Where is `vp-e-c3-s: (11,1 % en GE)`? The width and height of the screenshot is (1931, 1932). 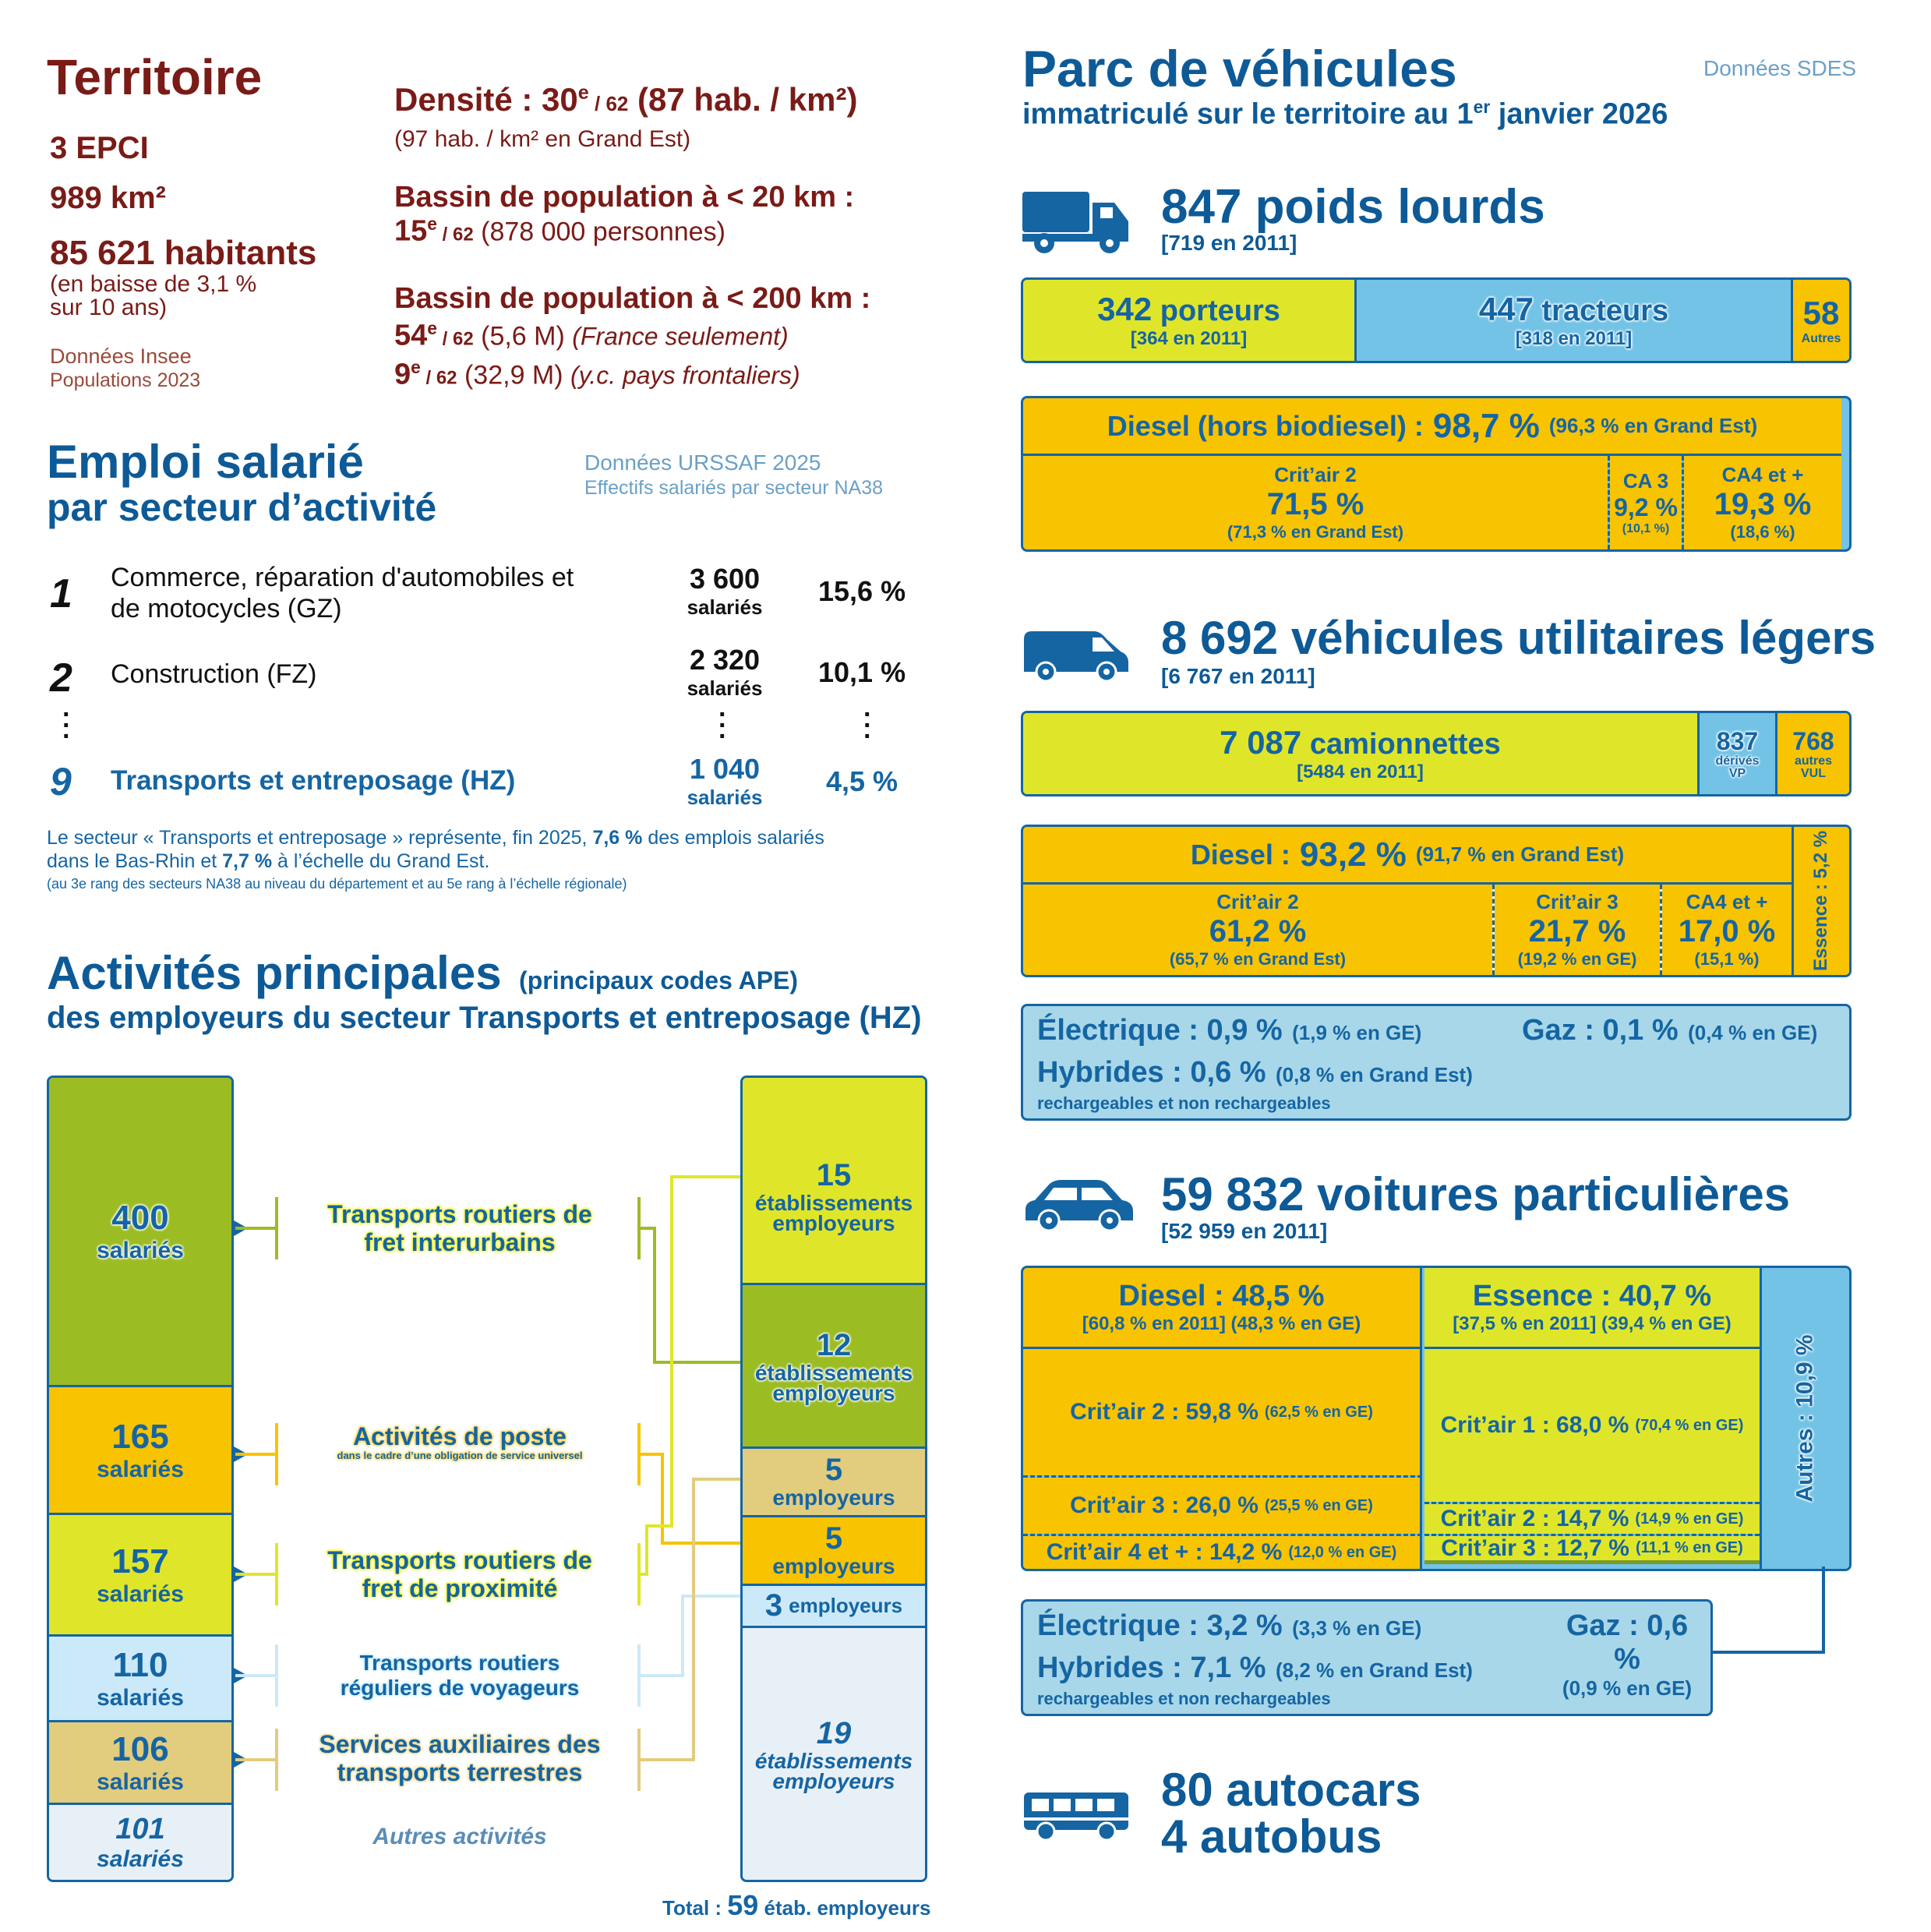 vp-e-c3-s: (11,1 % en GE) is located at coordinates (1689, 1547).